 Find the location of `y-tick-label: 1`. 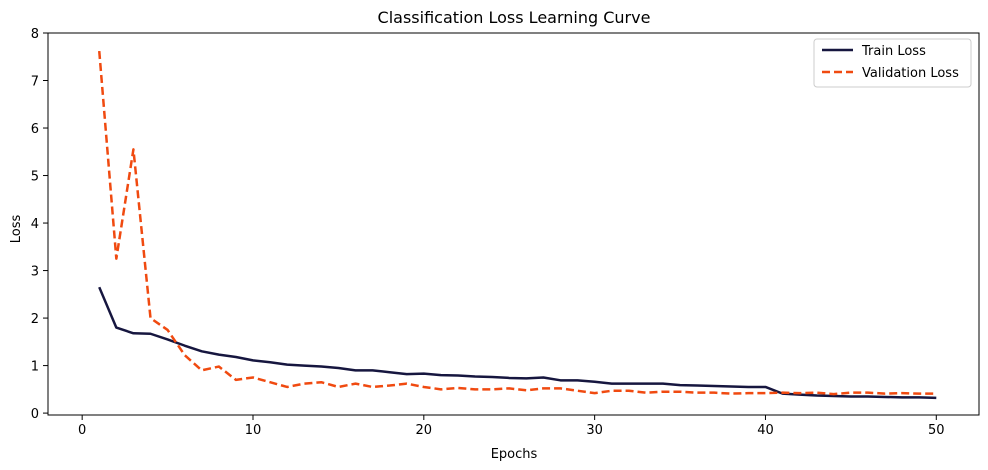

y-tick-label: 1 is located at coordinates (35, 367).